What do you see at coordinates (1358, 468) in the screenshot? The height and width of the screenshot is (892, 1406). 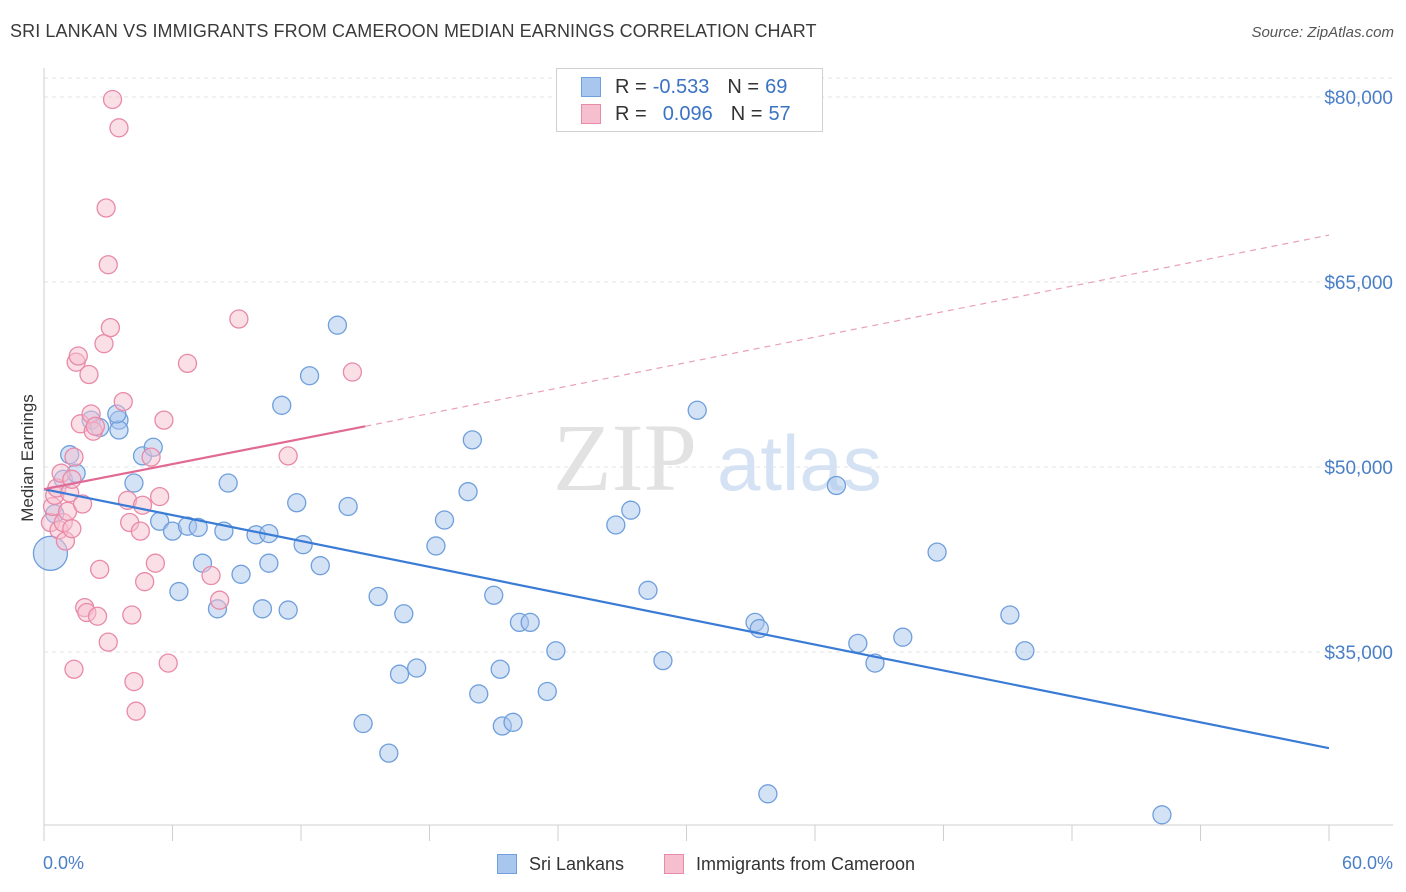 I see `y-tick-label: $50,000` at bounding box center [1358, 468].